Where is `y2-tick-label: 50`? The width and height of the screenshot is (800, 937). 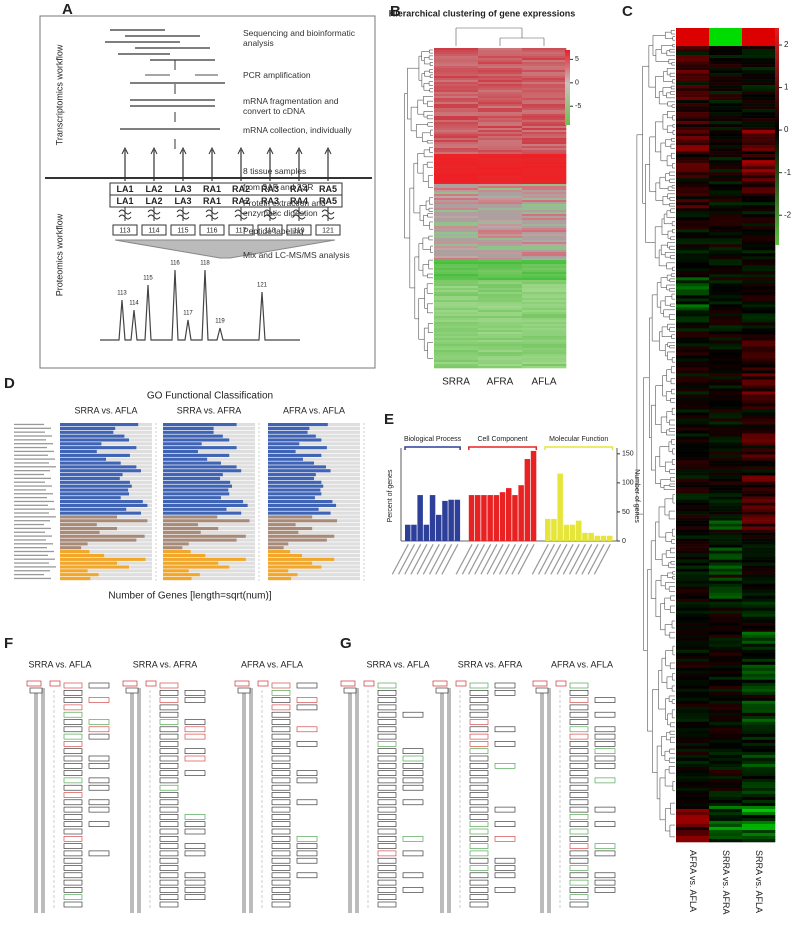
y2-tick-label: 50 is located at coordinates (626, 512).